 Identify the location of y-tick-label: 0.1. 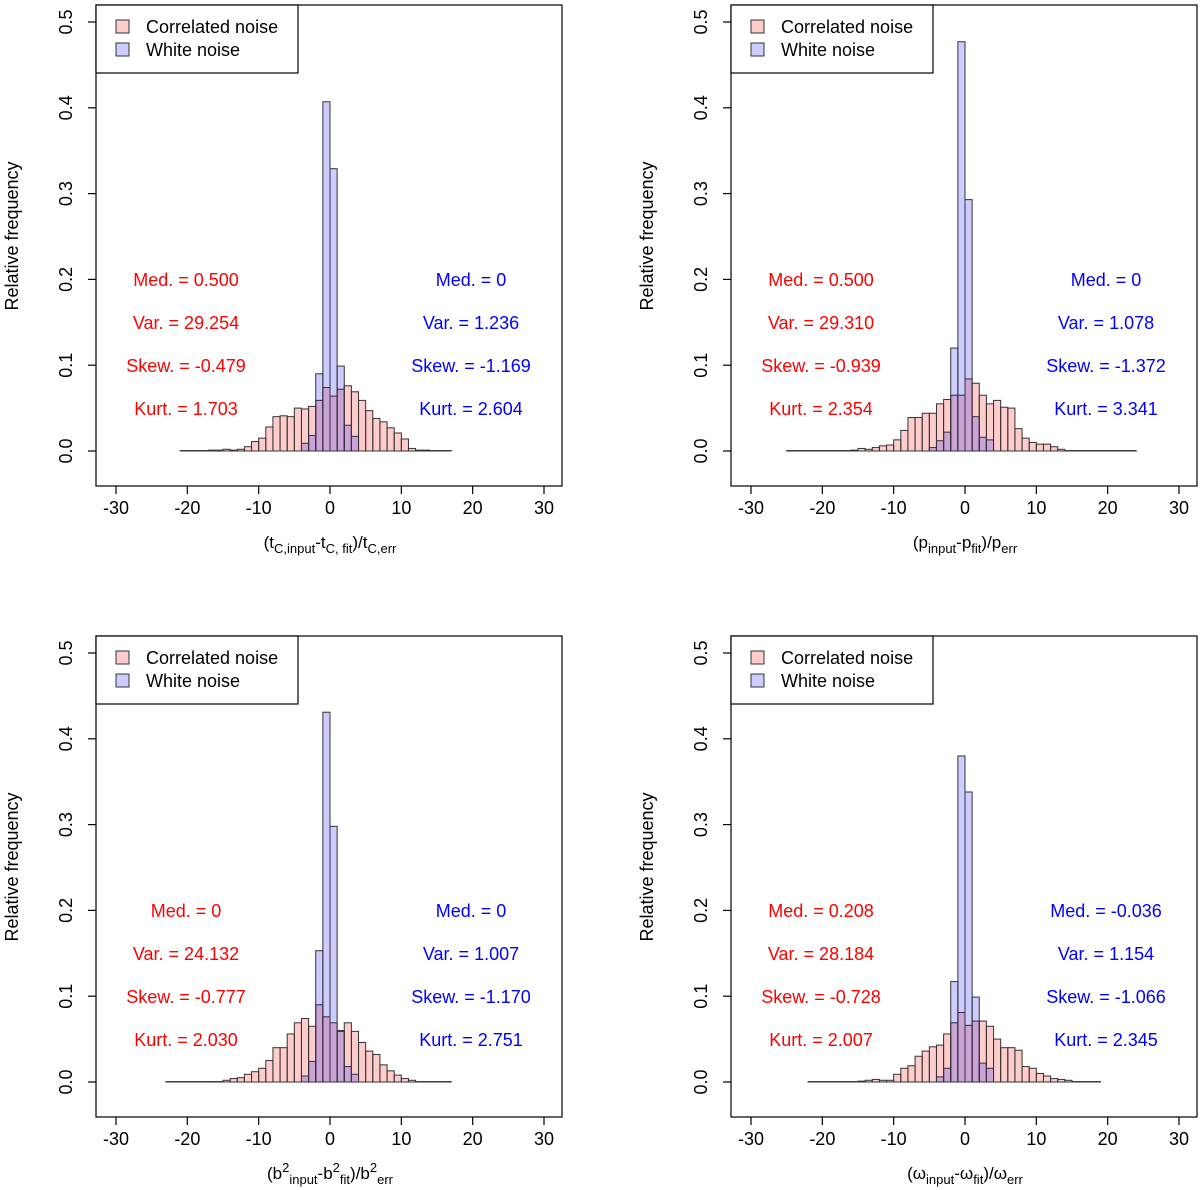
(701, 365).